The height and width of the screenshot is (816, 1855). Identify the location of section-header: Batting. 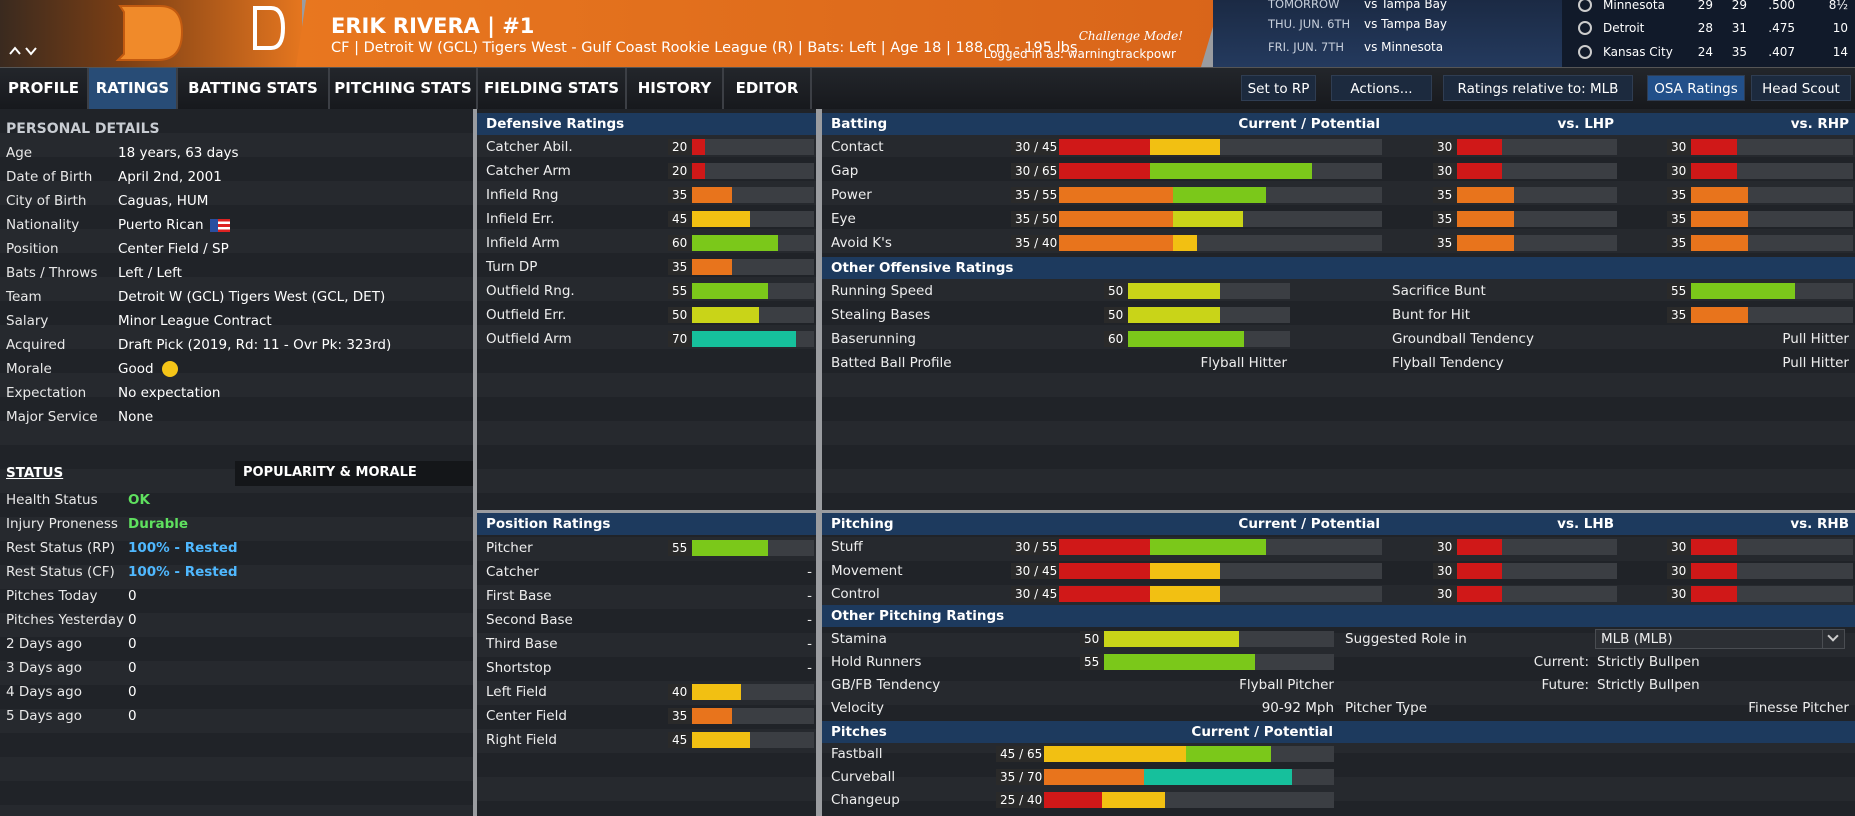
(1338, 124).